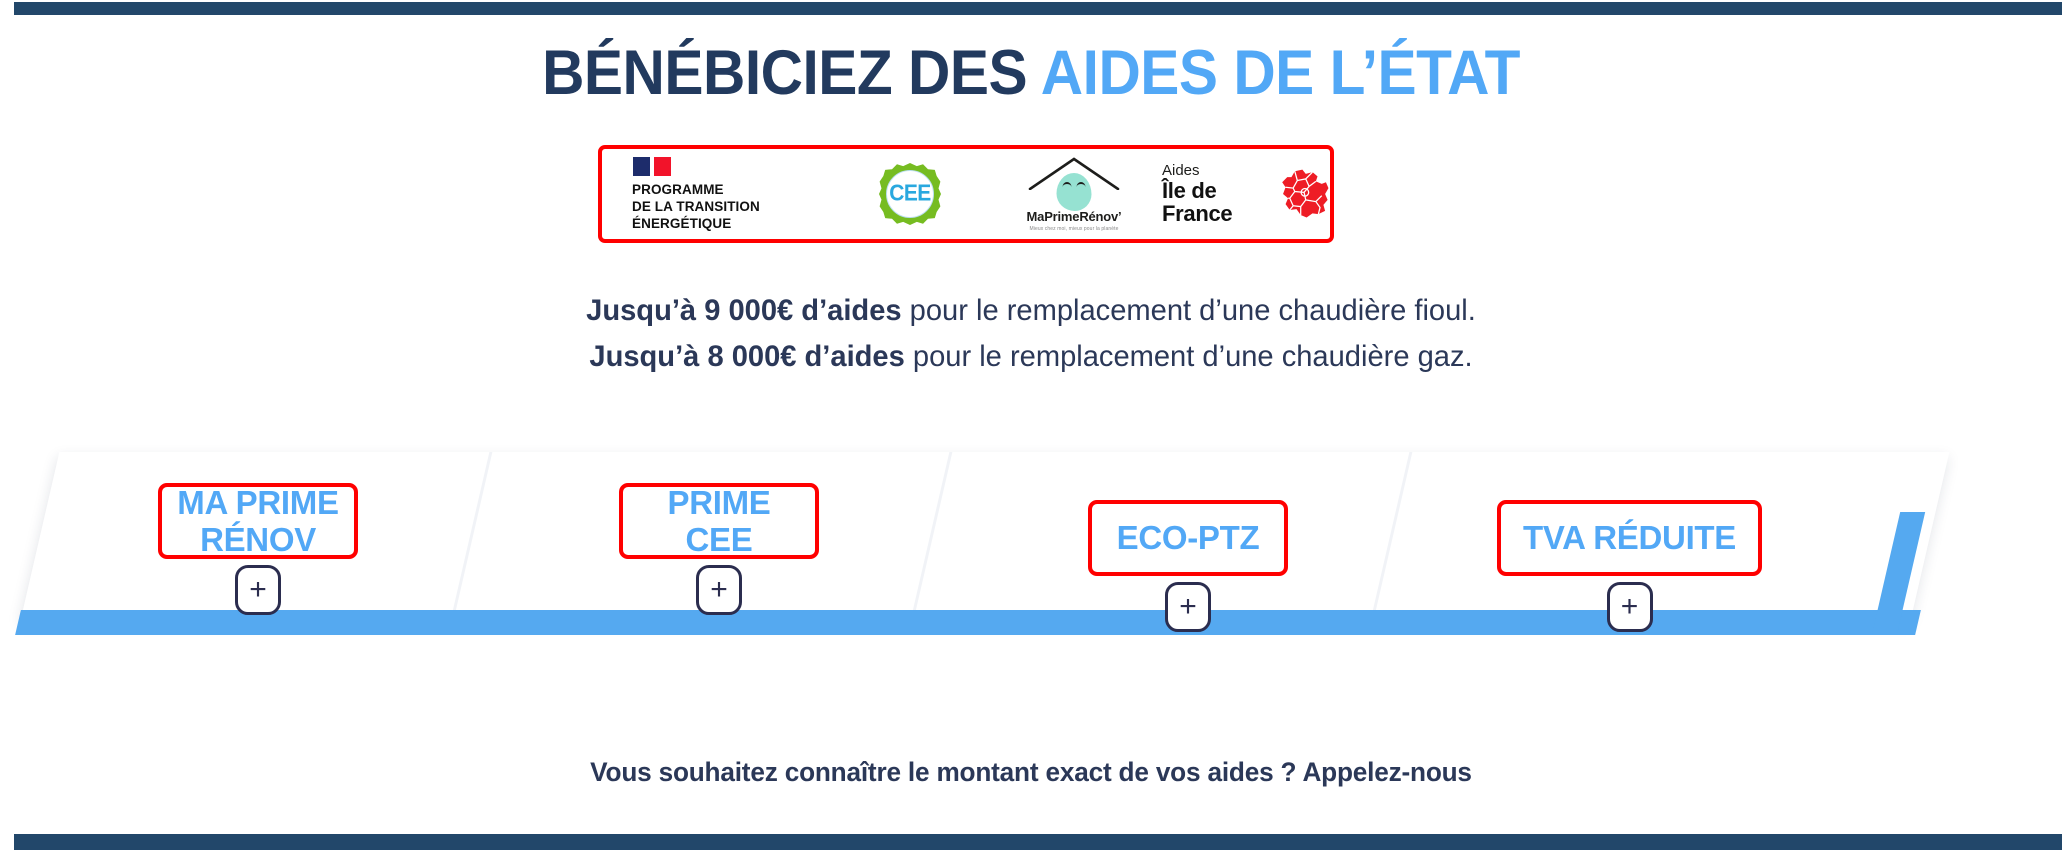 The width and height of the screenshot is (2062, 854). Describe the element at coordinates (258, 521) in the screenshot. I see `aid-card-label: MA PRIME RÉNOV` at that location.